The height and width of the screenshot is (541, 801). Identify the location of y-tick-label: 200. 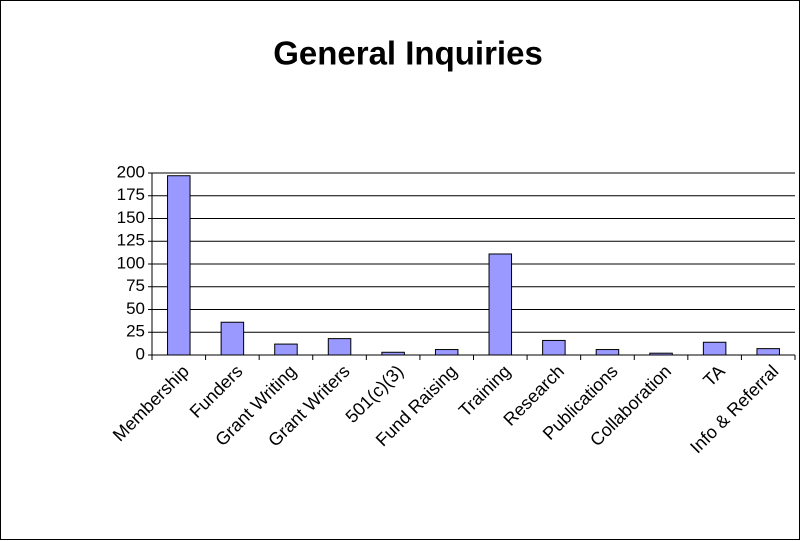
(131, 171).